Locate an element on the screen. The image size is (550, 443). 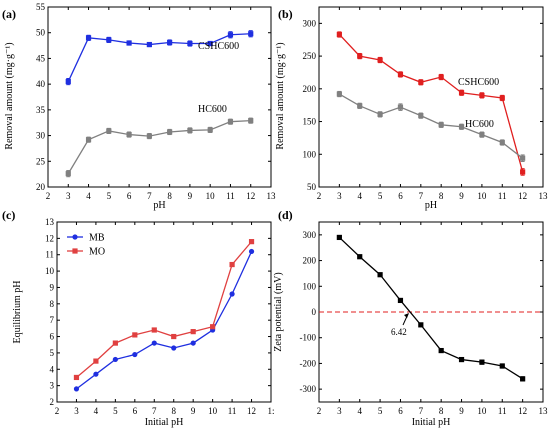
x-tick-label: 13 is located at coordinates (544, 411).